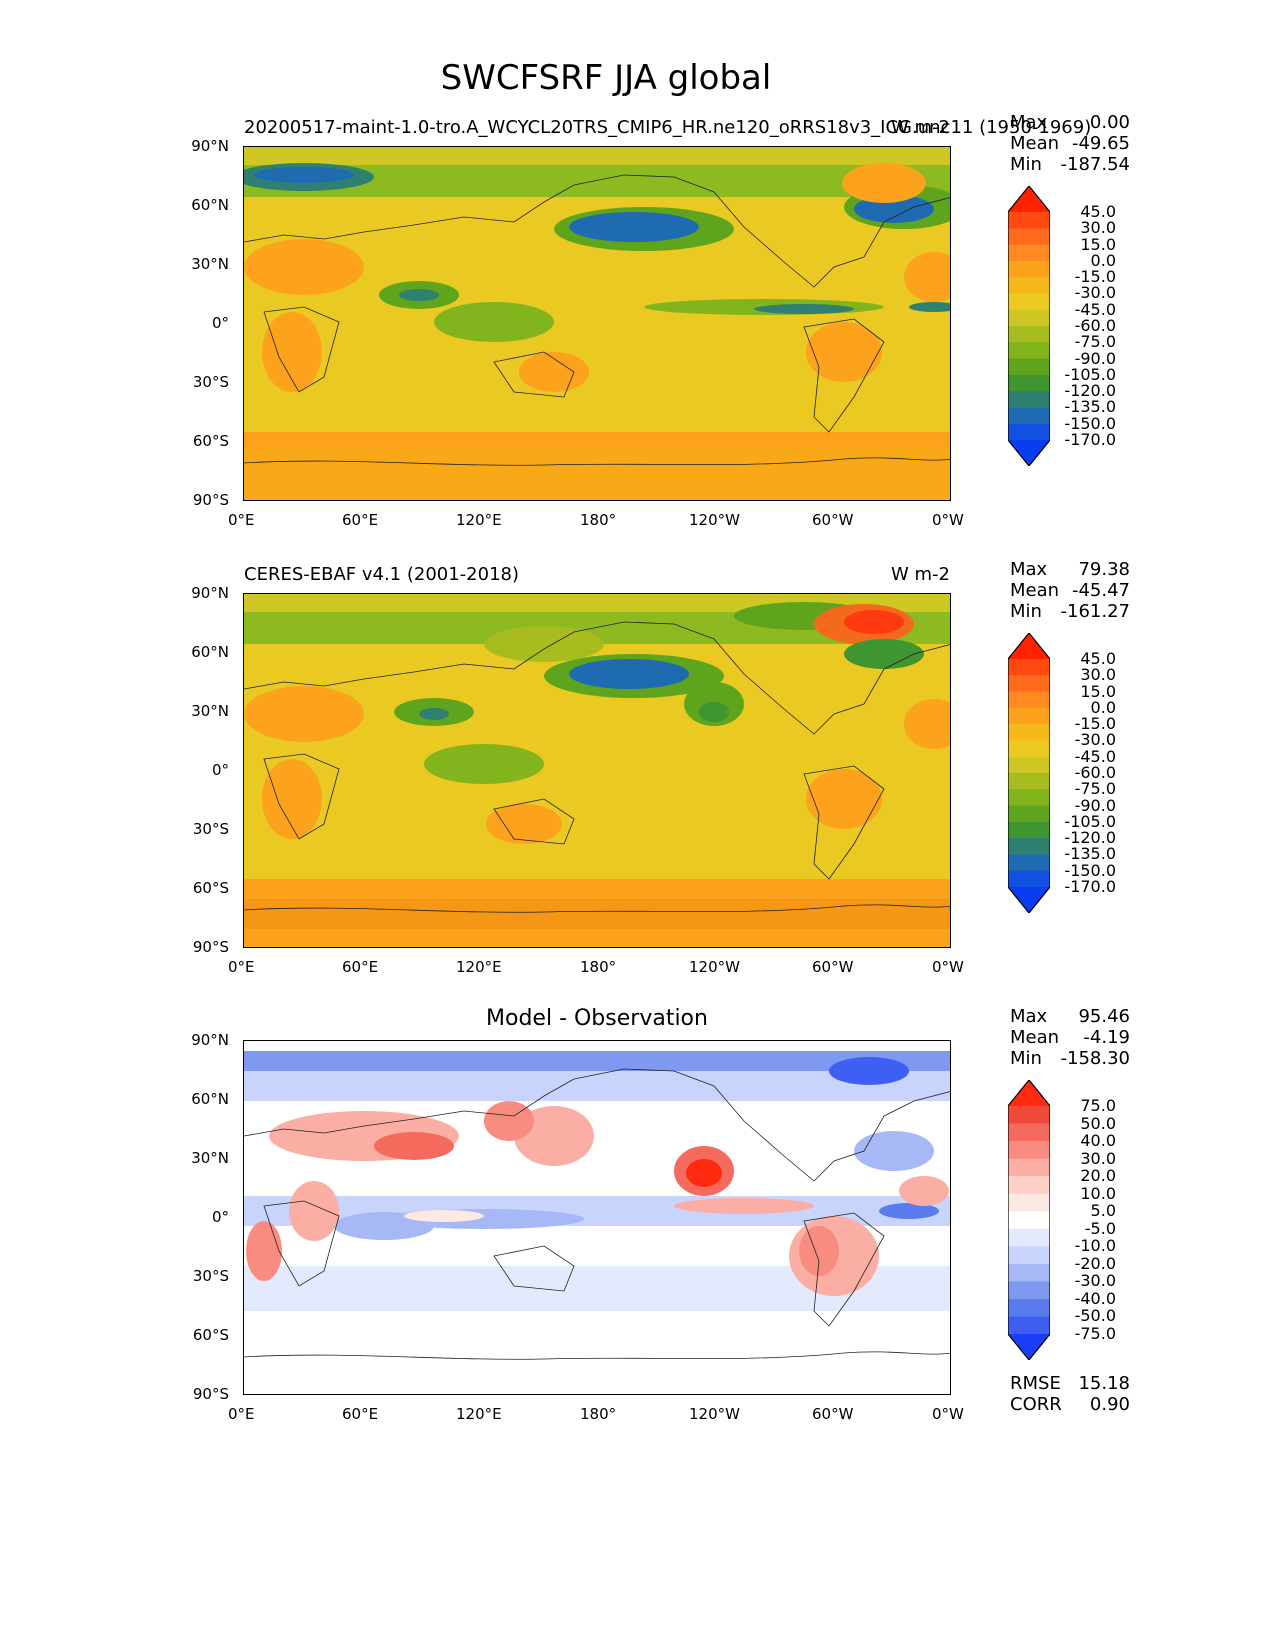 This screenshot has height=1650, width=1275. I want to click on x-tick-label: 120°E, so click(479, 1414).